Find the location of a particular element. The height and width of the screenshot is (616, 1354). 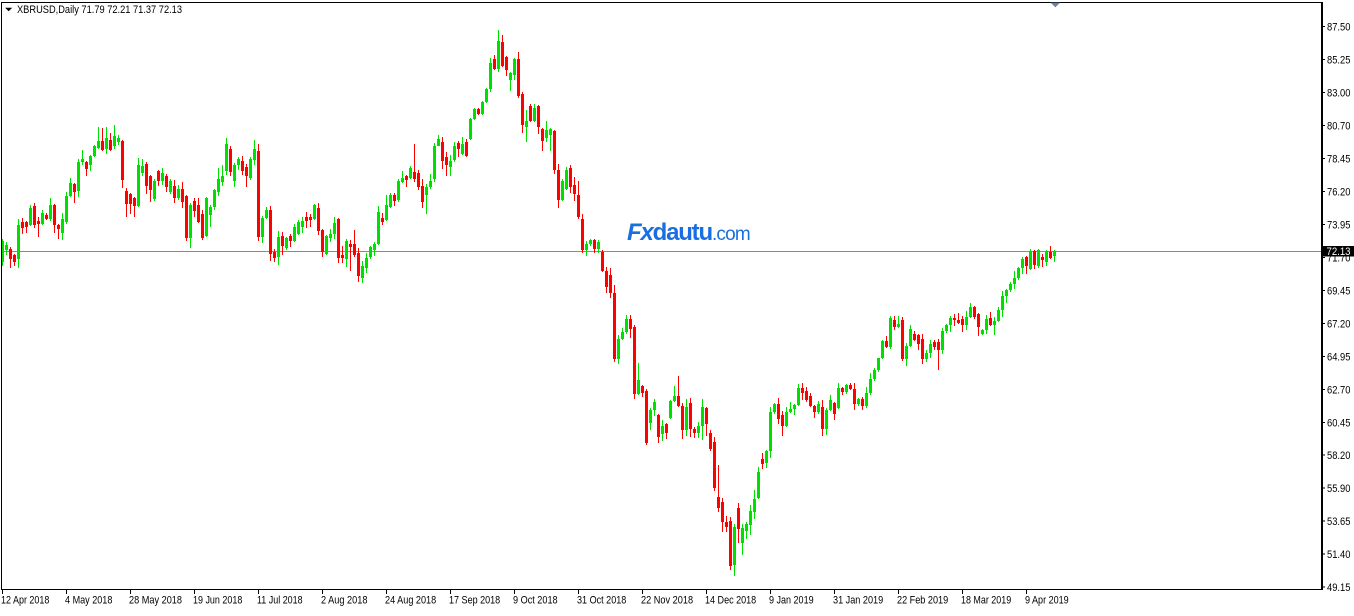

svg-text: 17 Sep 2018 is located at coordinates (474, 601).